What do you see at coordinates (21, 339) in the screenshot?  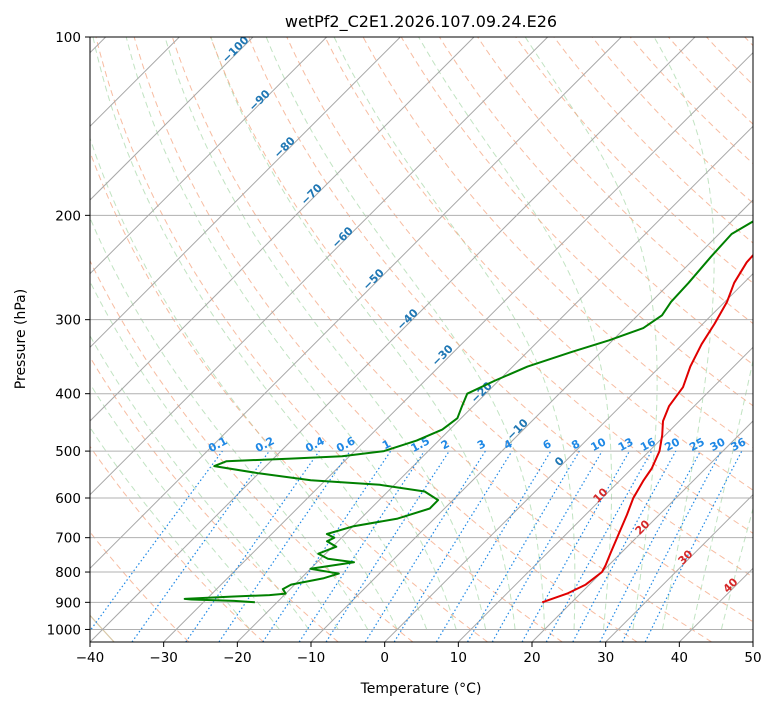 I see `y-axis-label: Pressure (hPa)` at bounding box center [21, 339].